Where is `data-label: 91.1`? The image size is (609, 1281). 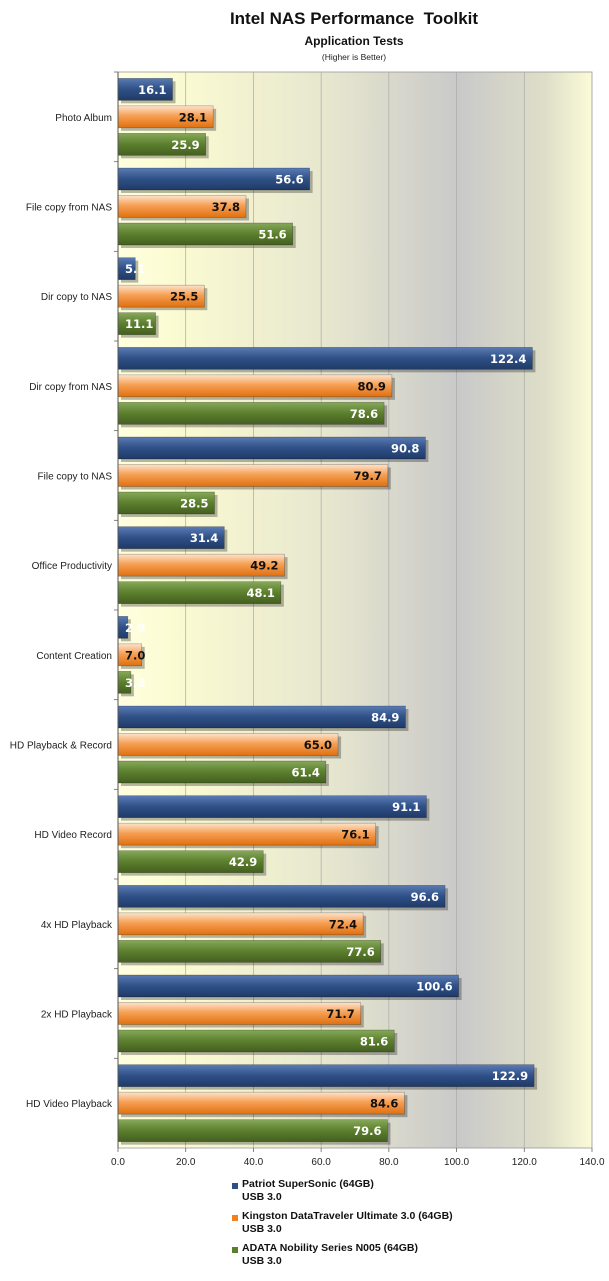 data-label: 91.1 is located at coordinates (406, 807).